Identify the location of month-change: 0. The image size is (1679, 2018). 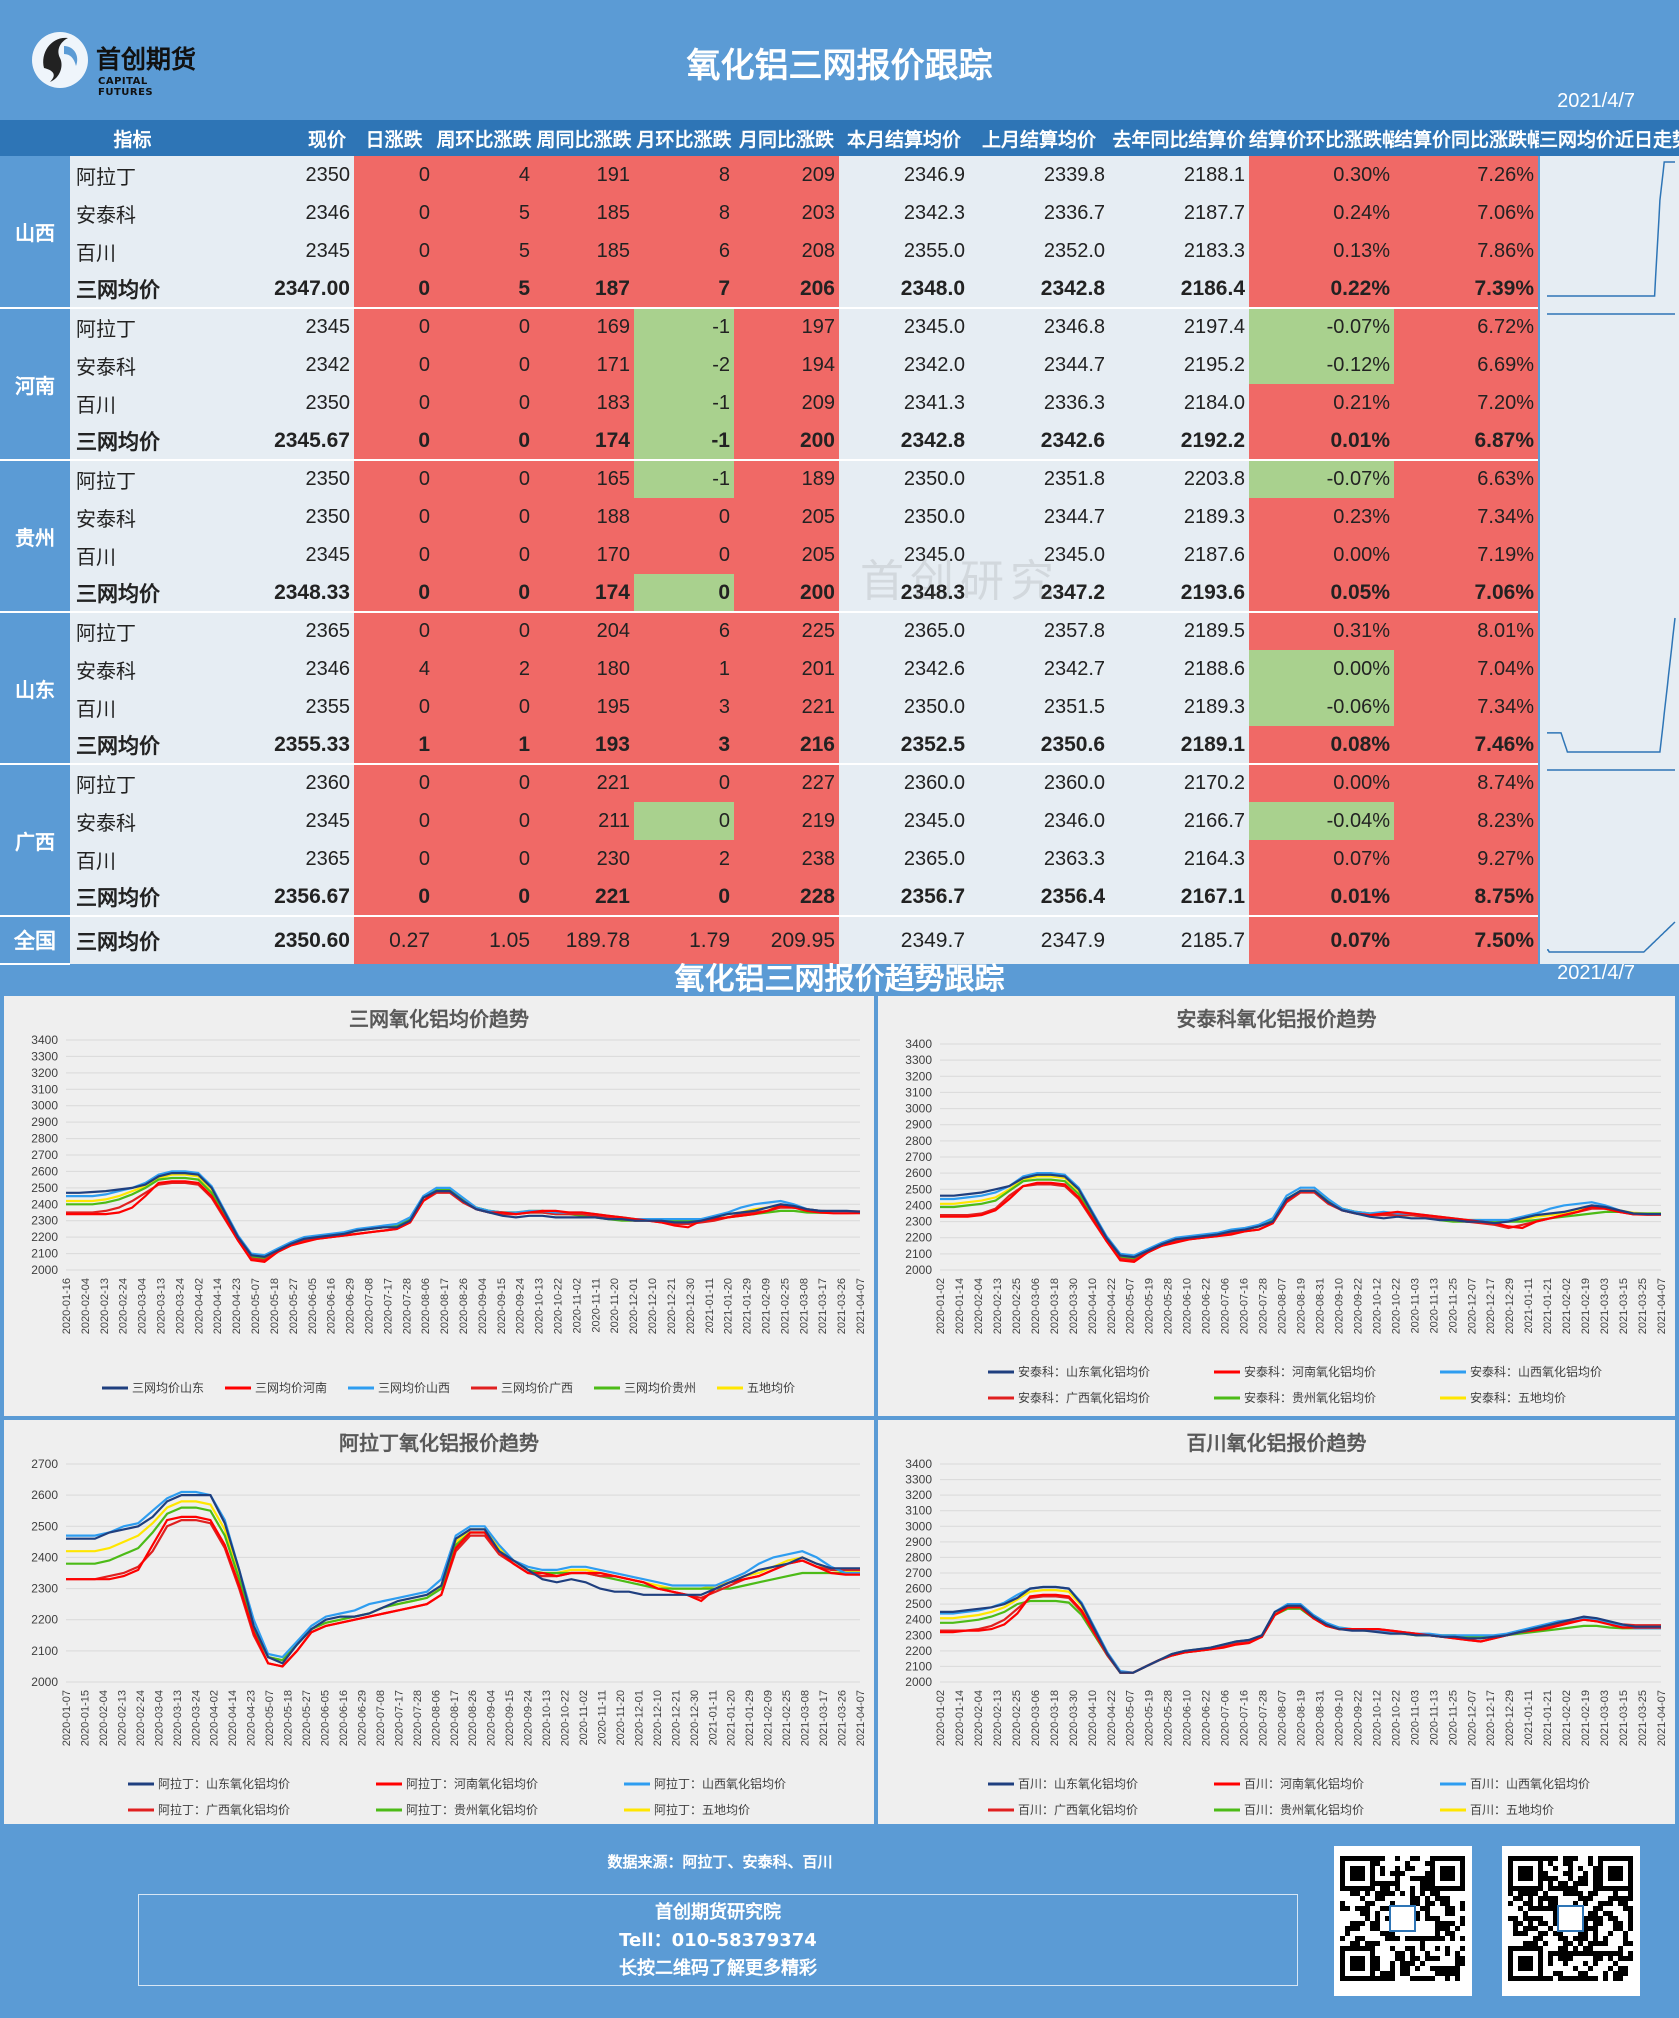
(684, 821).